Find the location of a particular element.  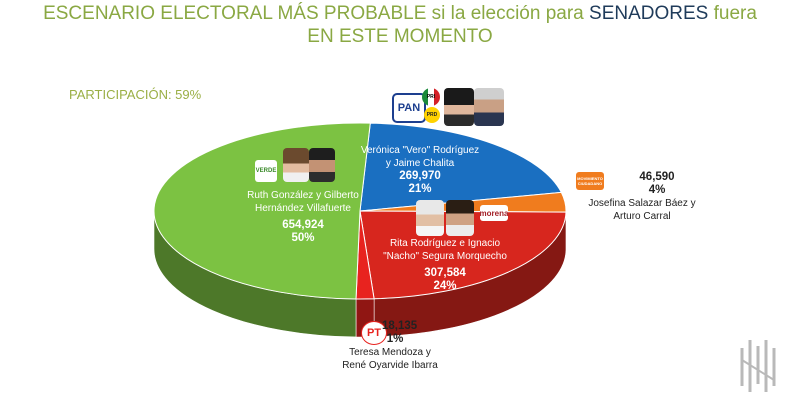

candidate-photo-rita is located at coordinates (430, 218).